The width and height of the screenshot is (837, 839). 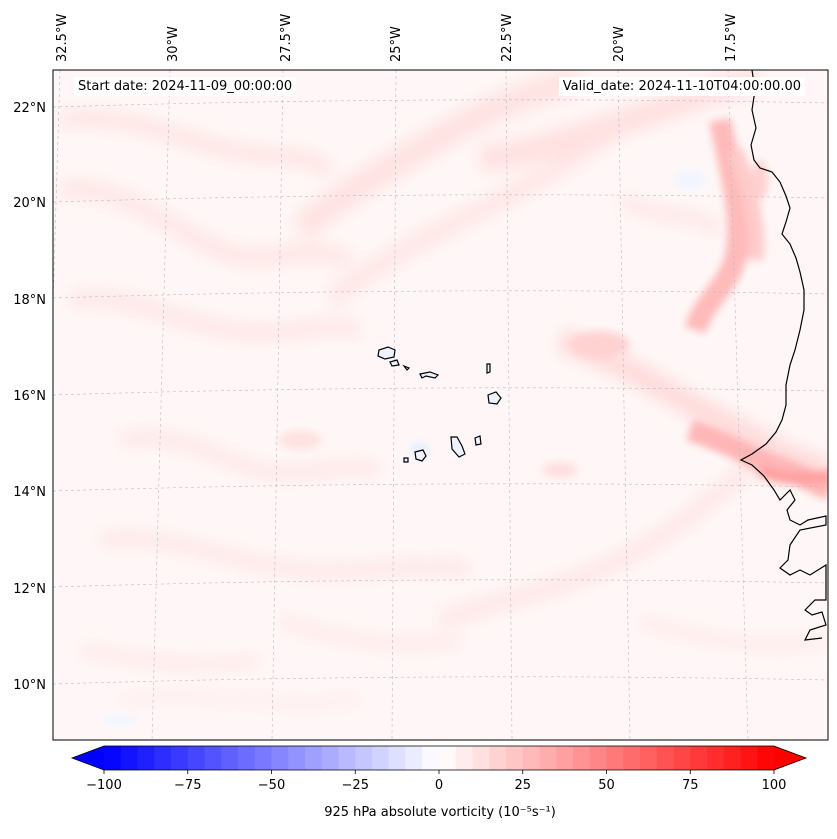 What do you see at coordinates (29, 589) in the screenshot?
I see `lat-label: 12°N` at bounding box center [29, 589].